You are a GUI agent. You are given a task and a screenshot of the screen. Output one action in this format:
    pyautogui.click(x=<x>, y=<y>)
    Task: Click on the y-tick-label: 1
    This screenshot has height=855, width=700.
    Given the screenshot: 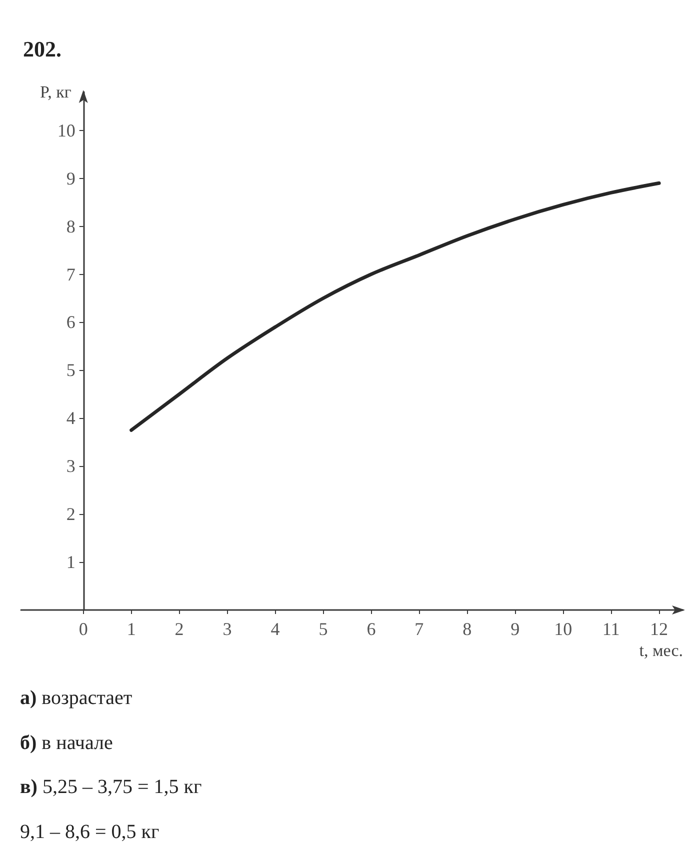 What is the action you would take?
    pyautogui.click(x=71, y=562)
    